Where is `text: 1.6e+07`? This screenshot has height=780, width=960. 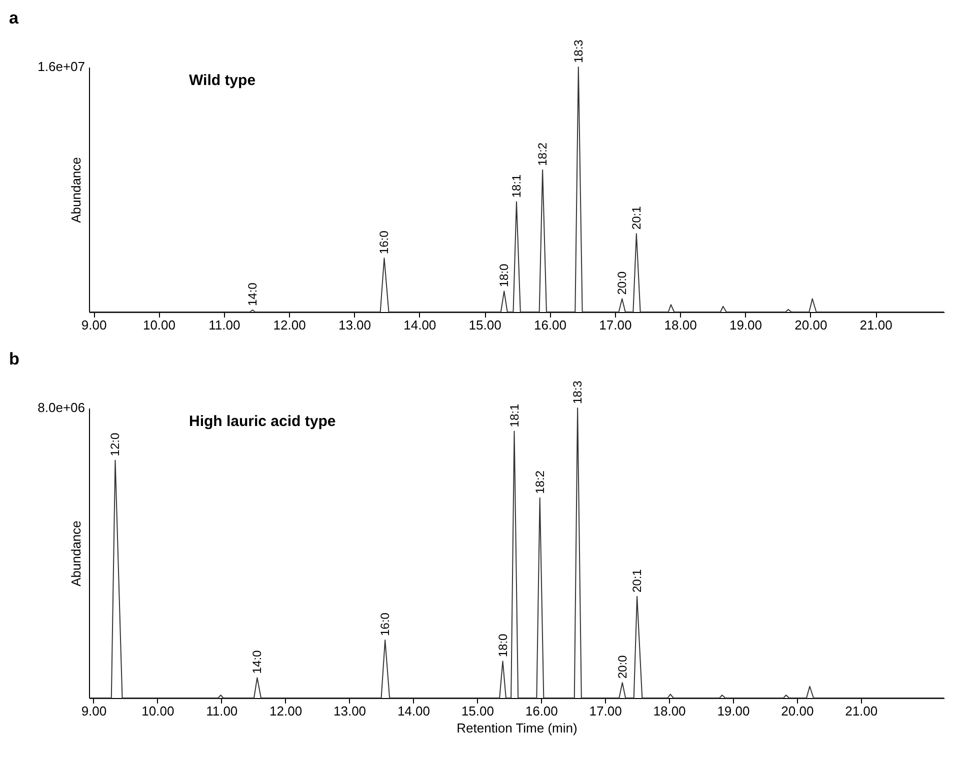 text: 1.6e+07 is located at coordinates (61, 66).